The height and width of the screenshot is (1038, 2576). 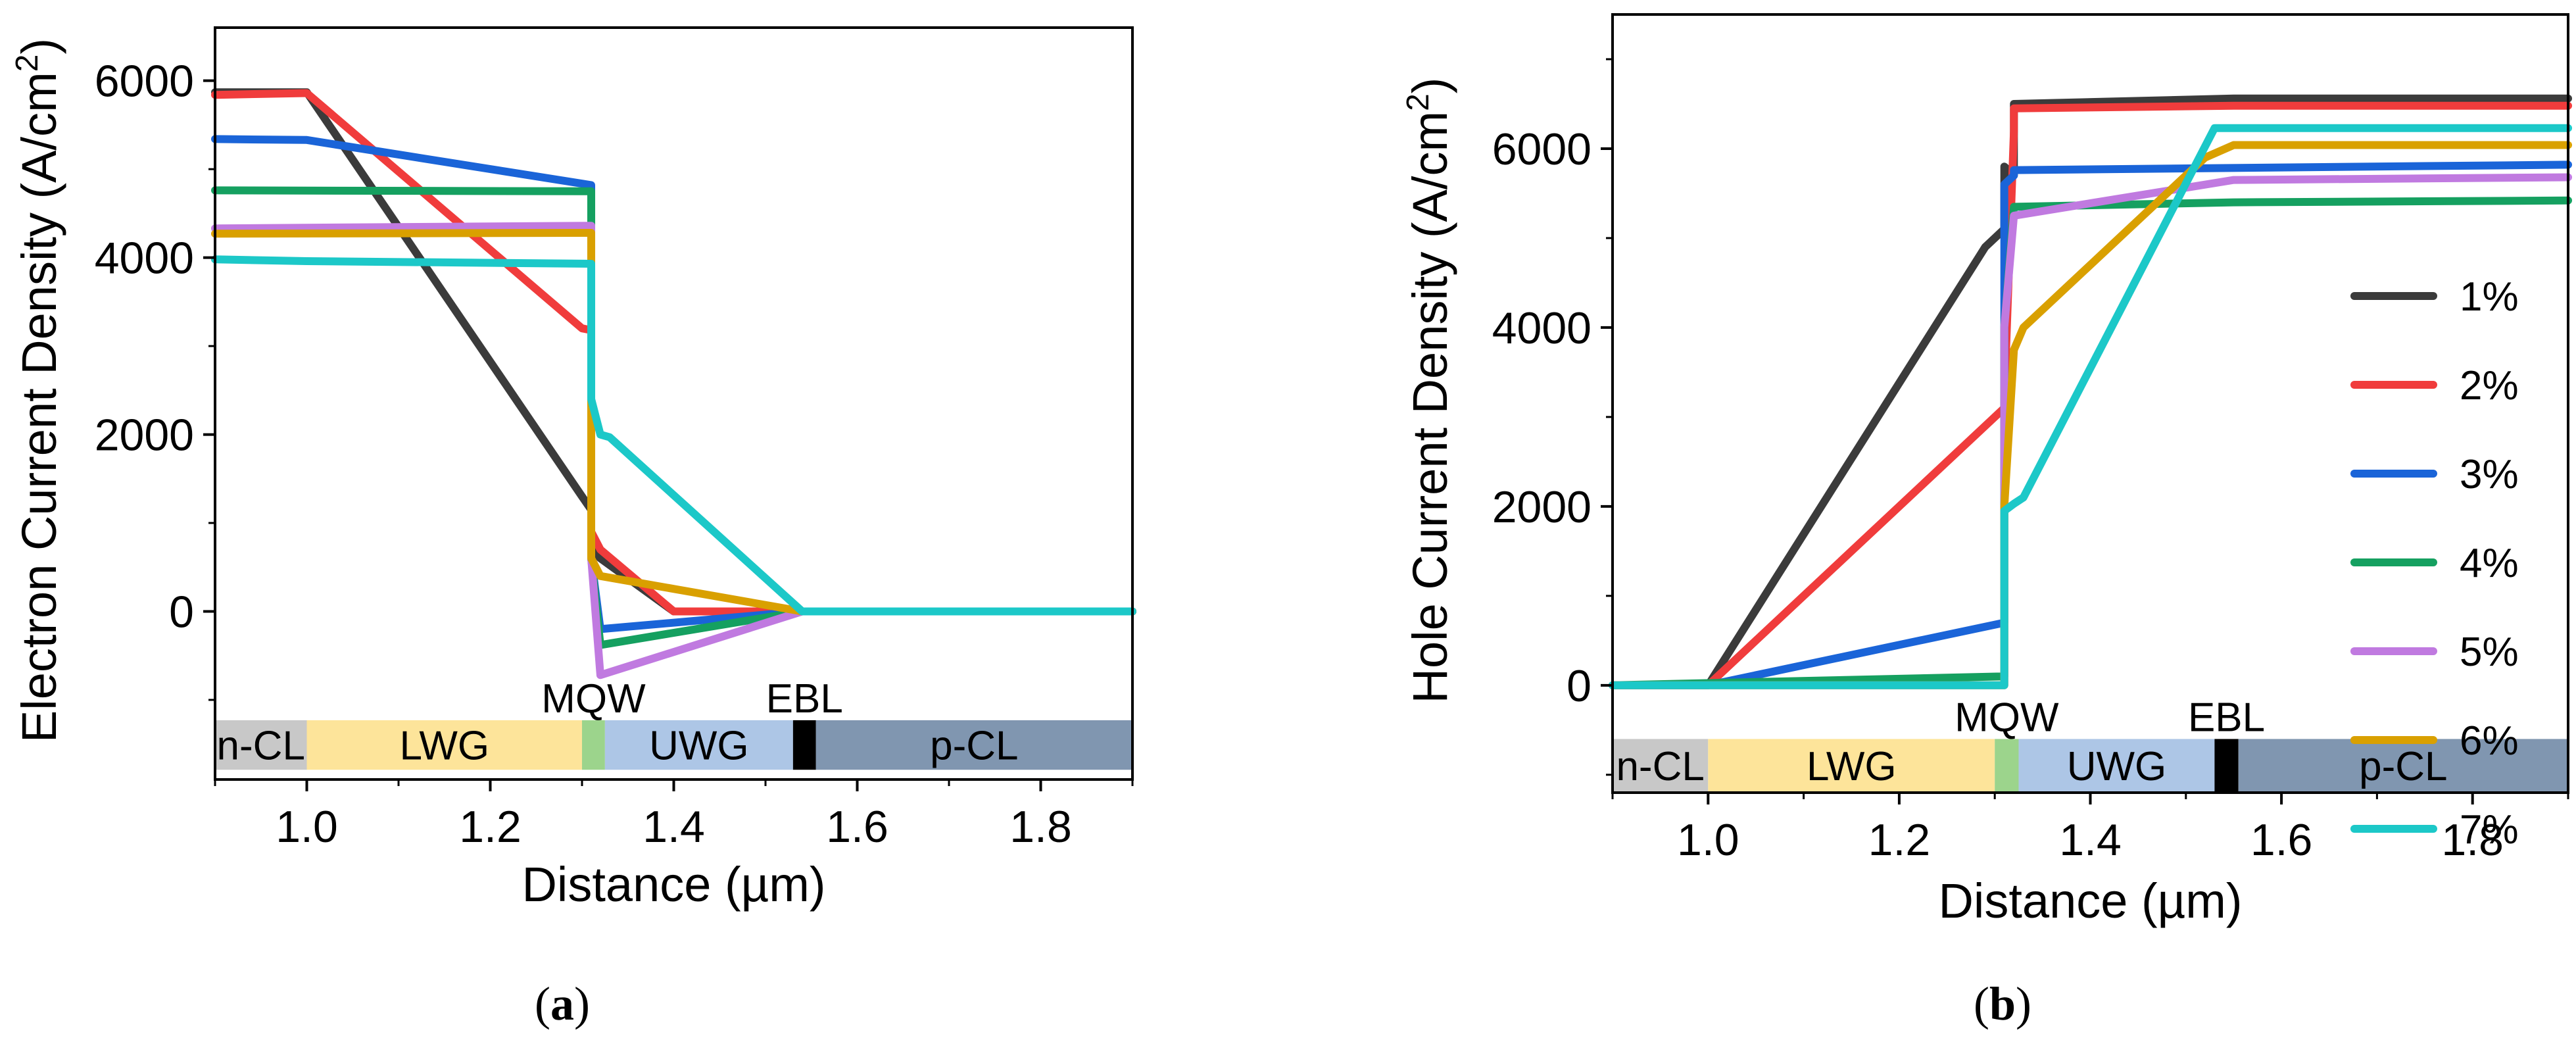 I want to click on series-line-7pct, so click(x=674, y=435).